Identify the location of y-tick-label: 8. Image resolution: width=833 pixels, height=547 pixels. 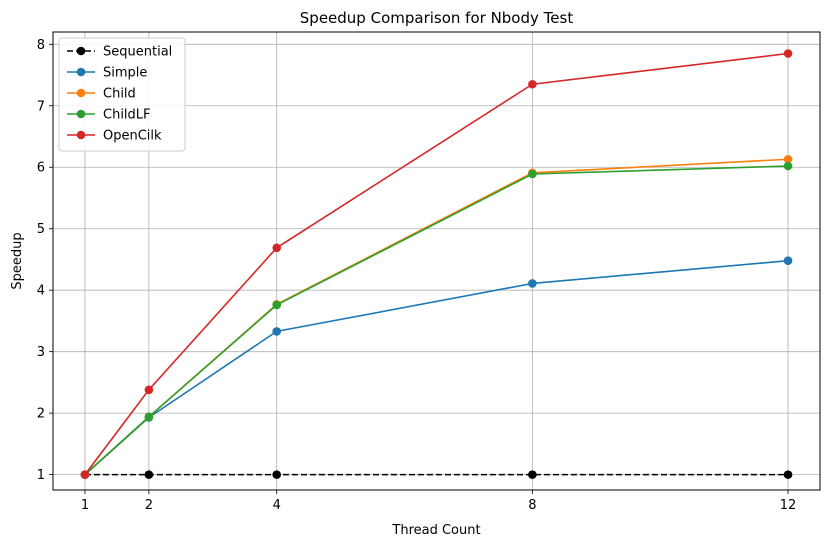
(41, 45).